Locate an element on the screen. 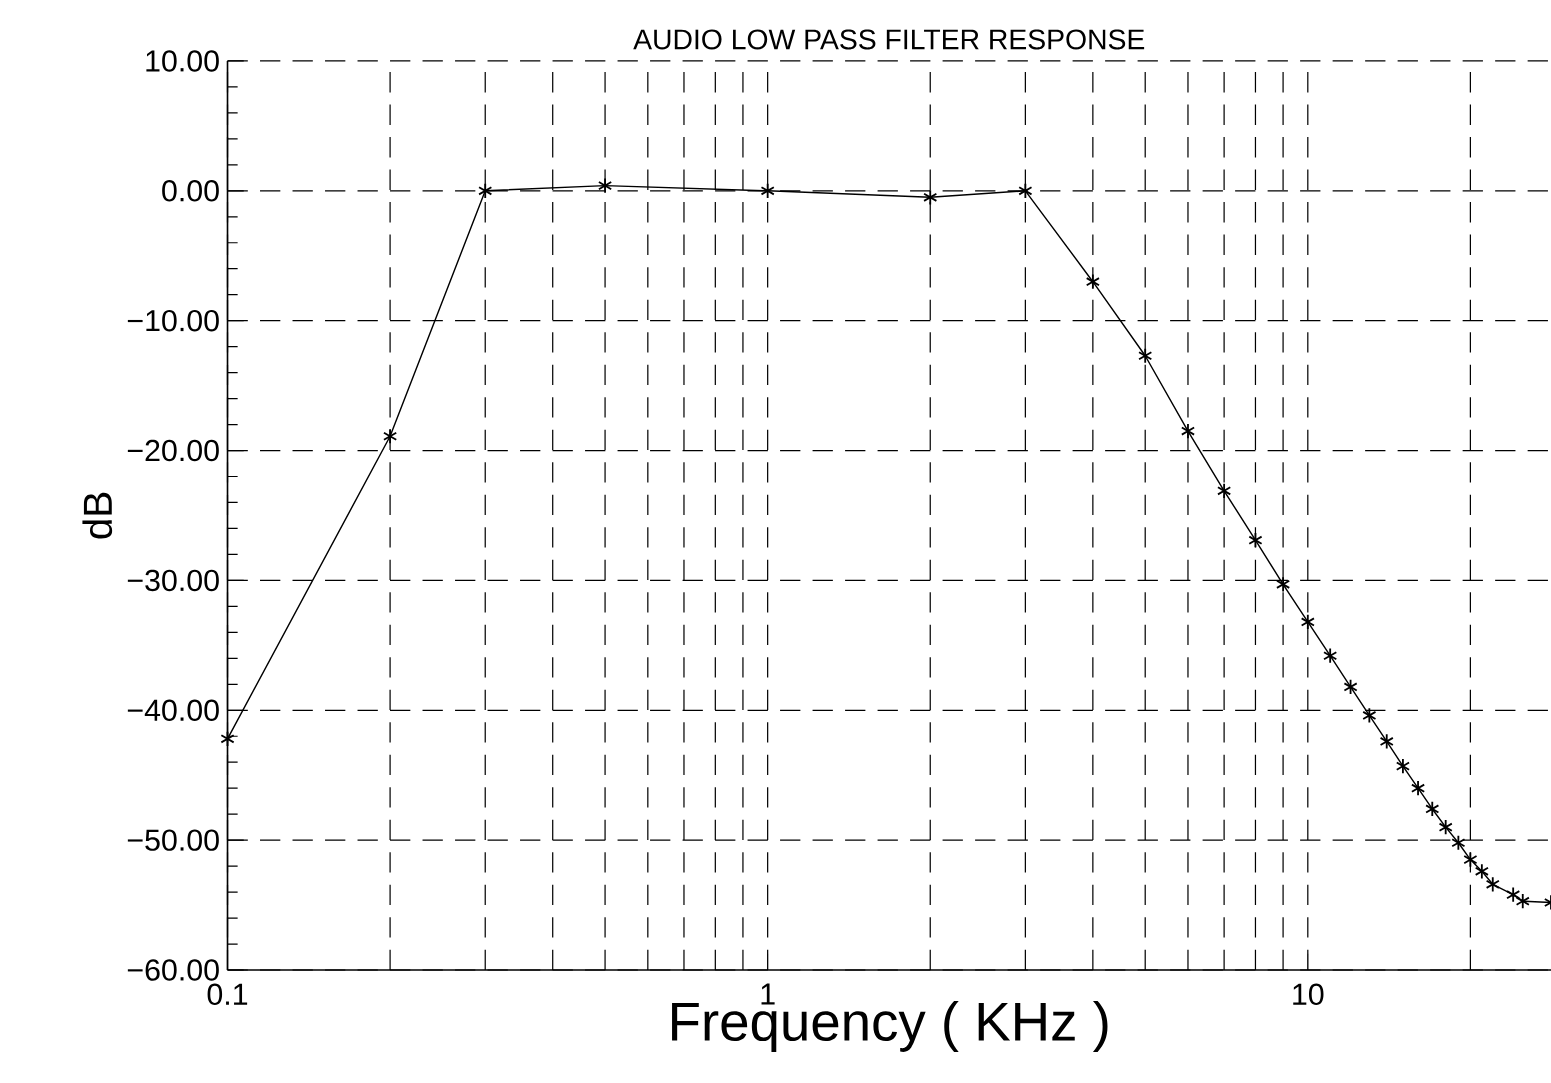  x-tick-label: 0.1 is located at coordinates (227, 994).